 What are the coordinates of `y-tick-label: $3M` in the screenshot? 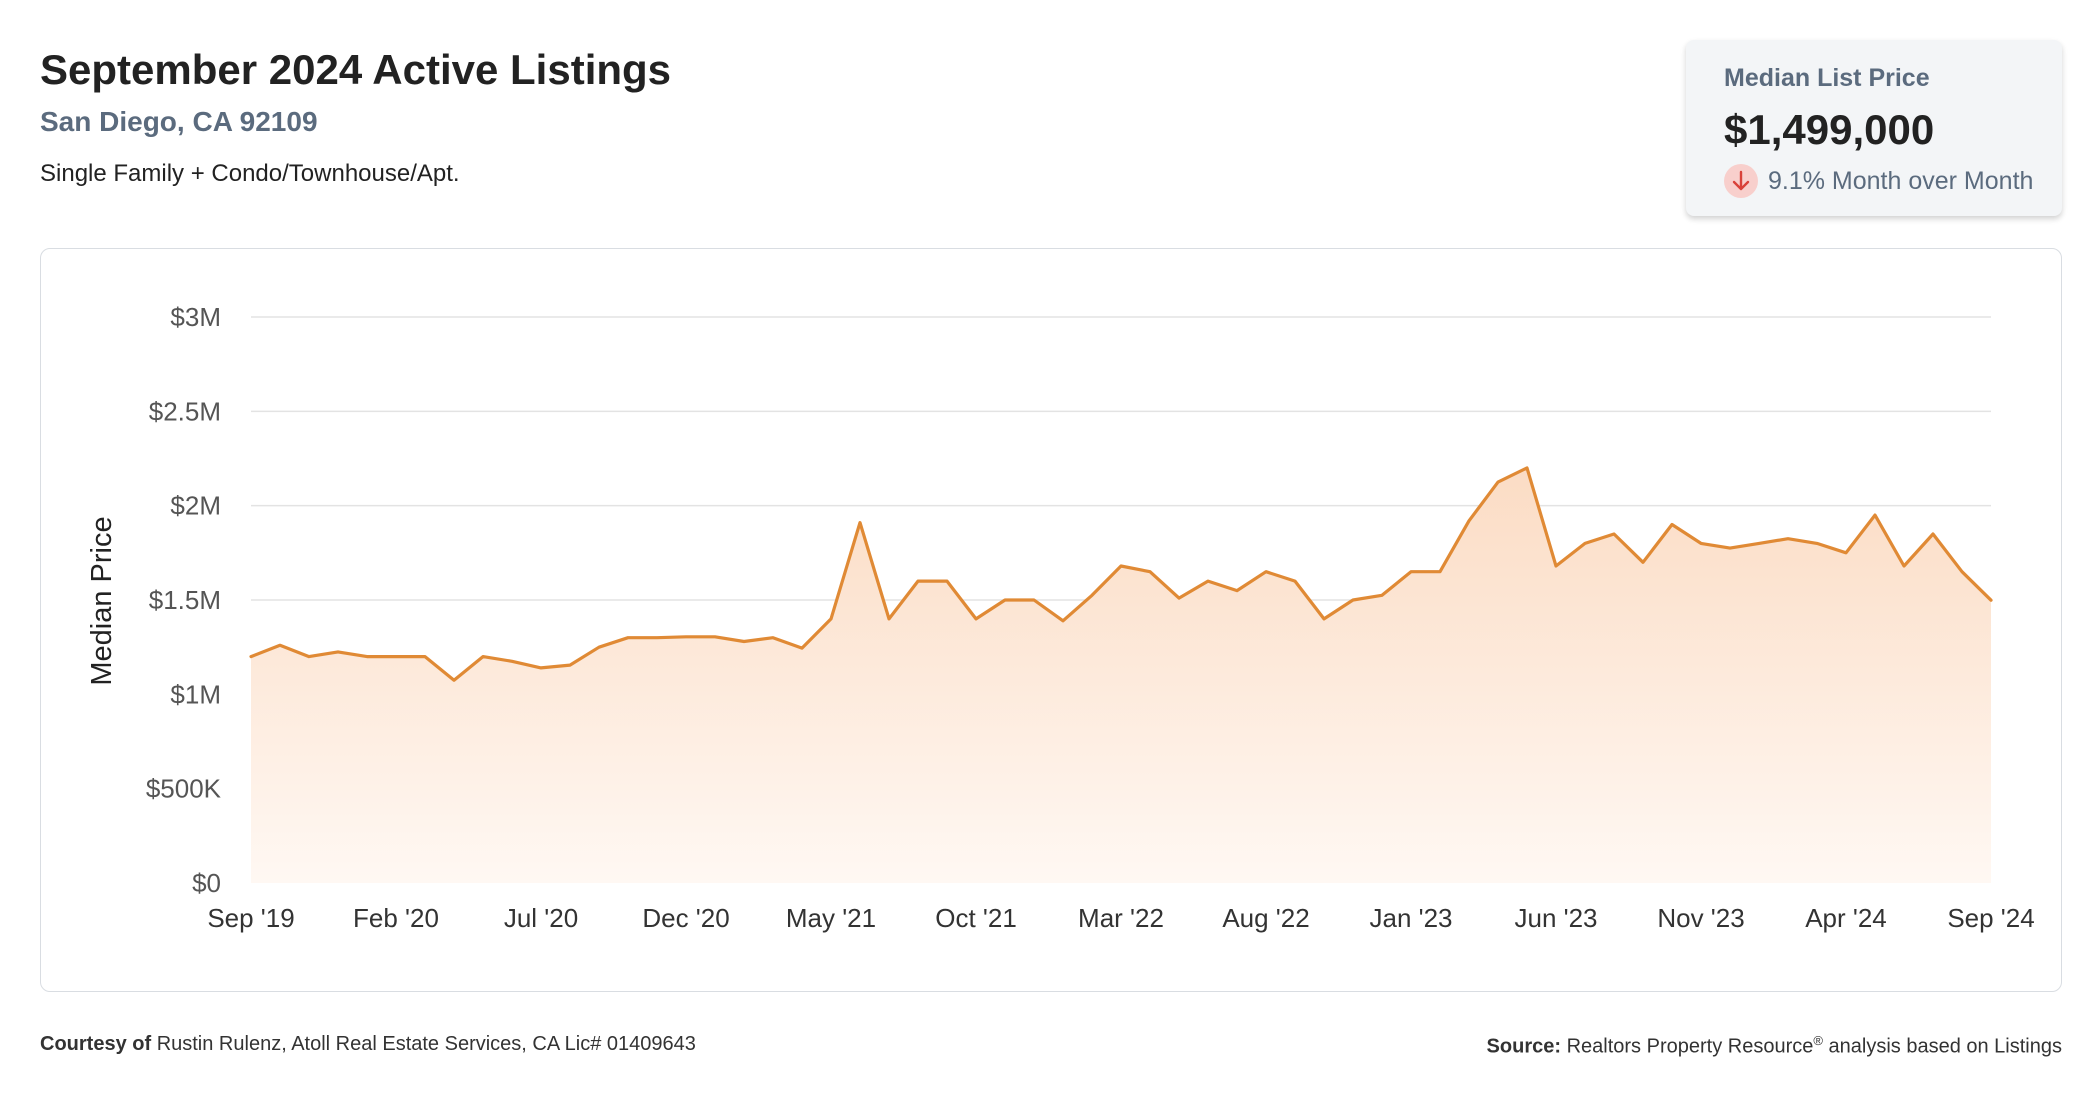 It's located at (195, 317).